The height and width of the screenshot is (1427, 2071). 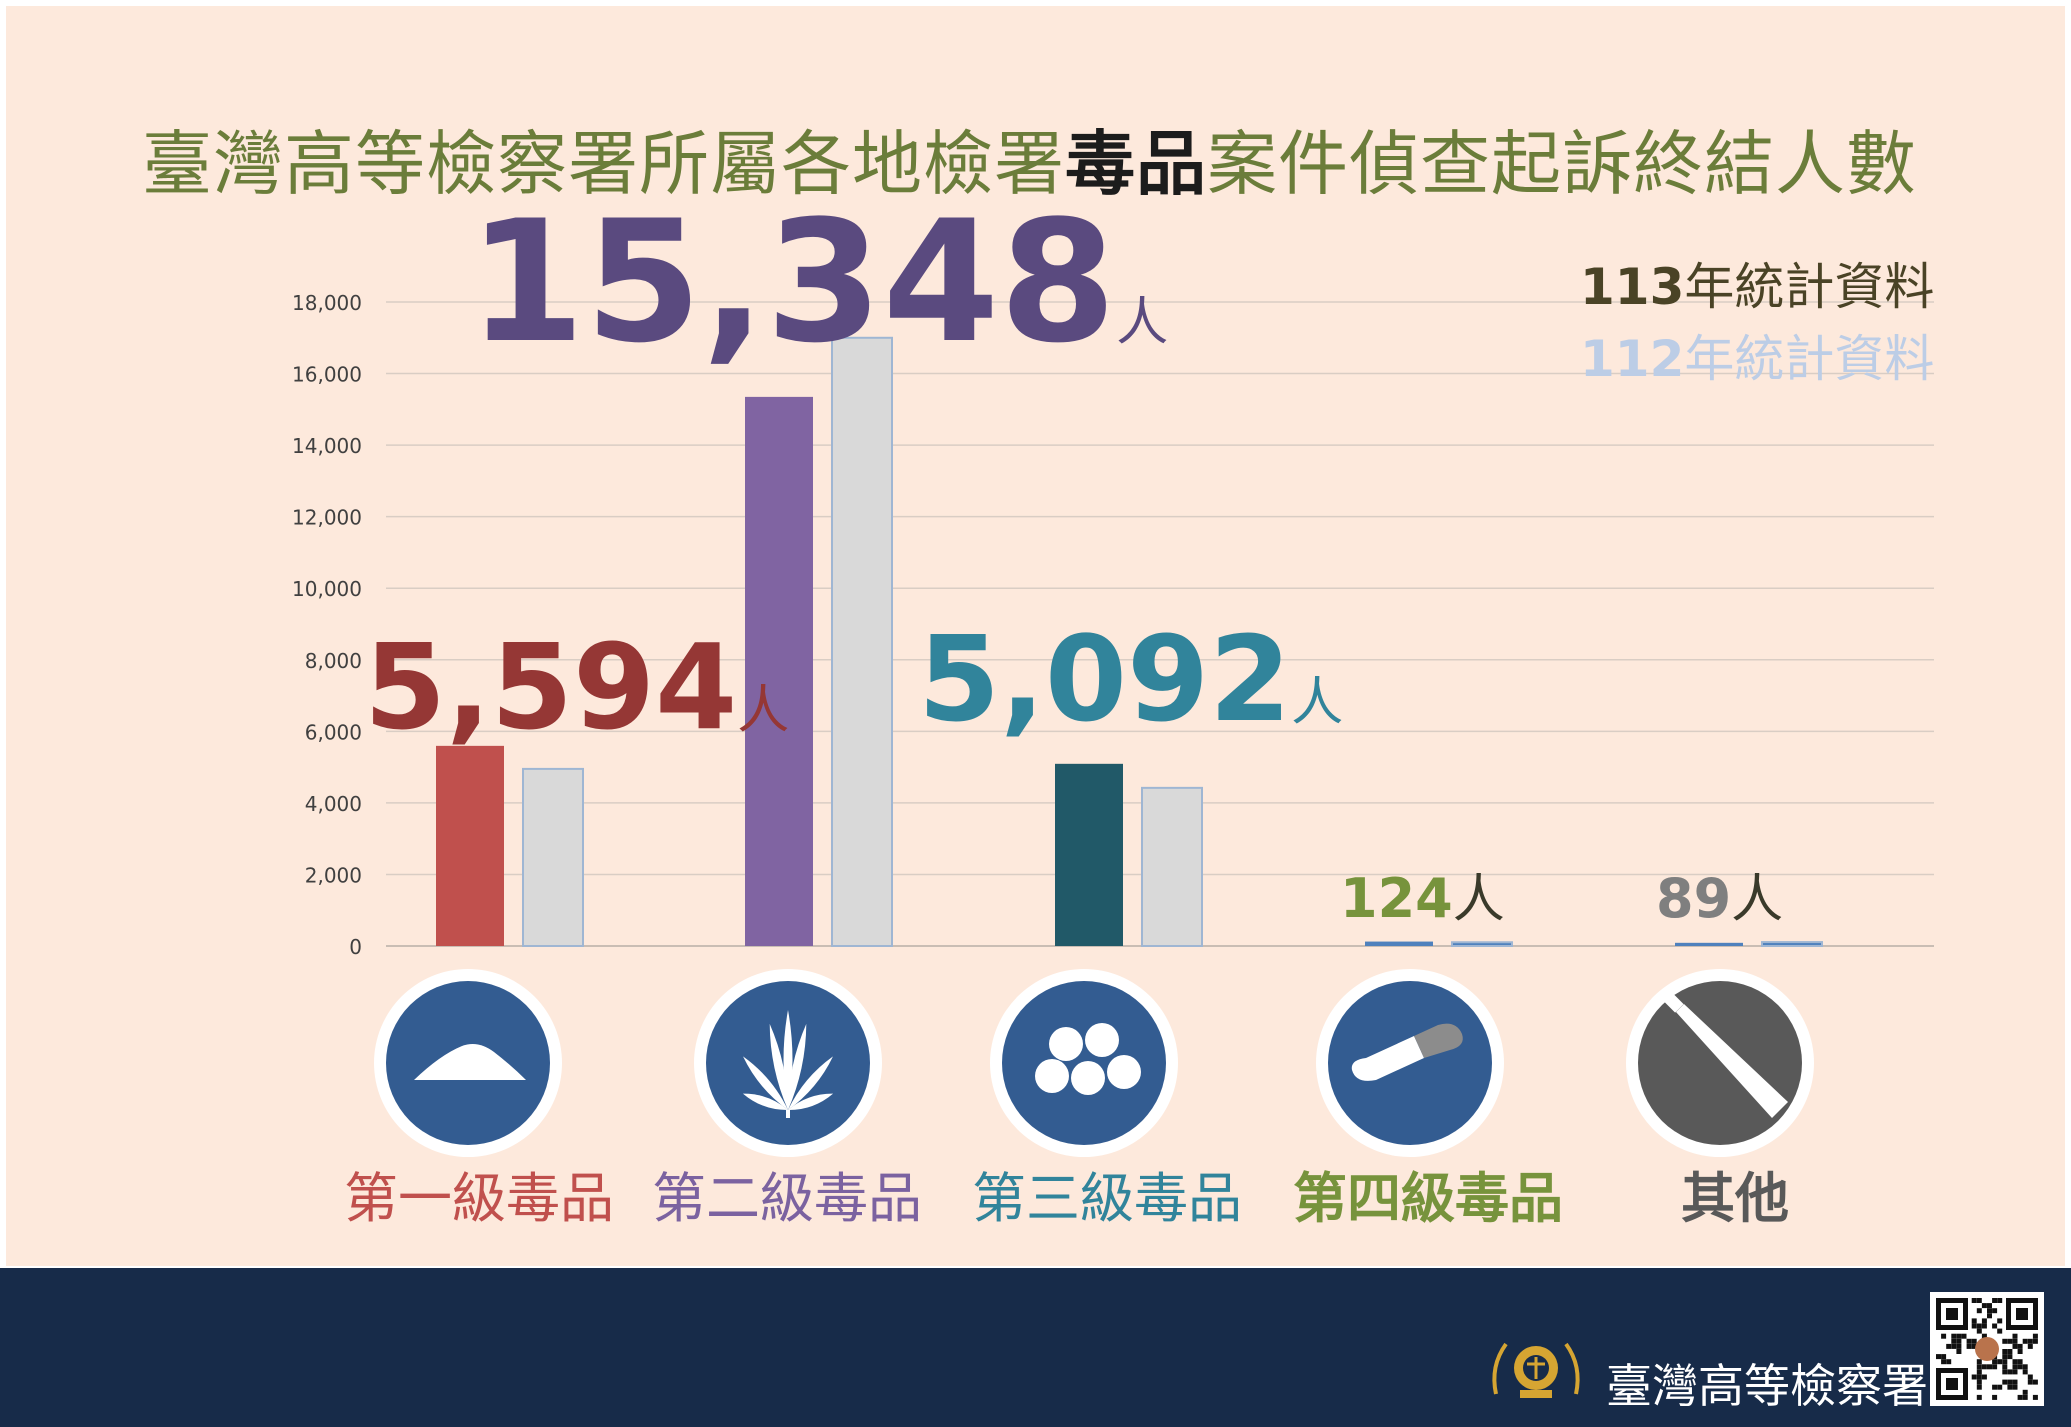 What do you see at coordinates (327, 375) in the screenshot?
I see `y-tick-label: 16,000` at bounding box center [327, 375].